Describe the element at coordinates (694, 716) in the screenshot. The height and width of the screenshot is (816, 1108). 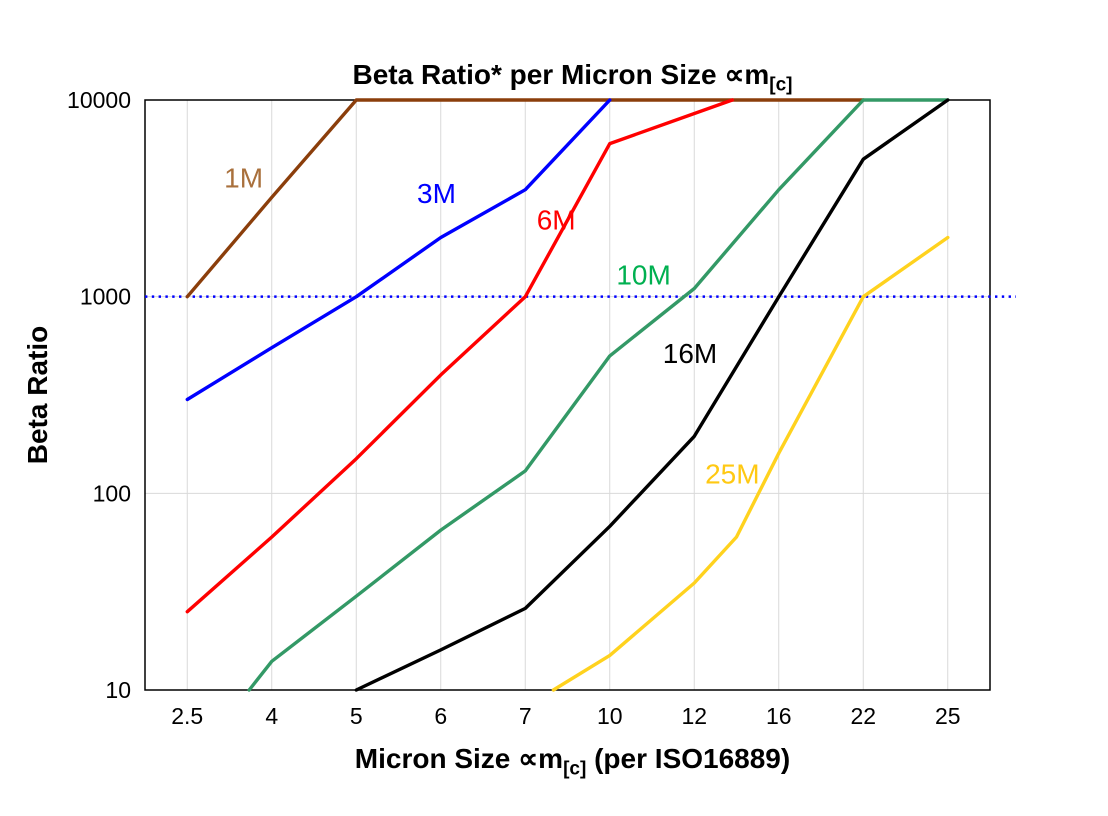
I see `x-tick-label: 12` at that location.